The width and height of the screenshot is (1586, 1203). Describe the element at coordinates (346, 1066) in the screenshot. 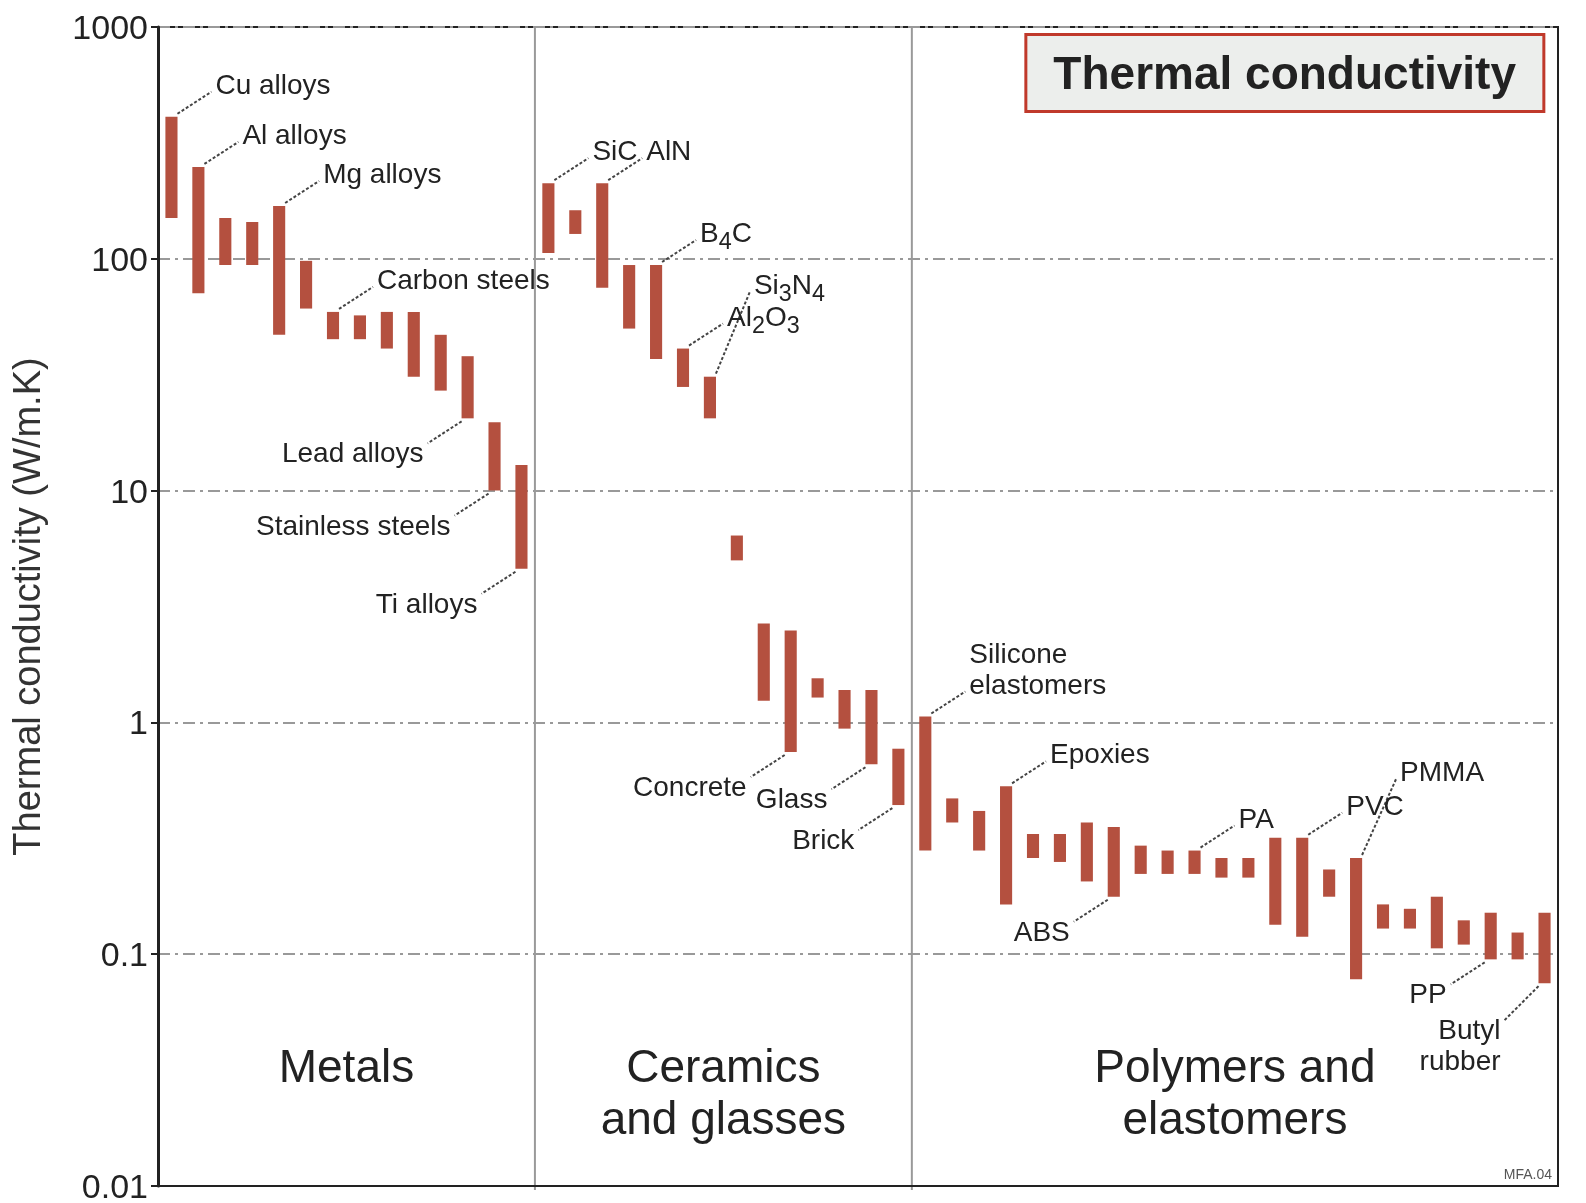

I see `annotation: Metals` at that location.